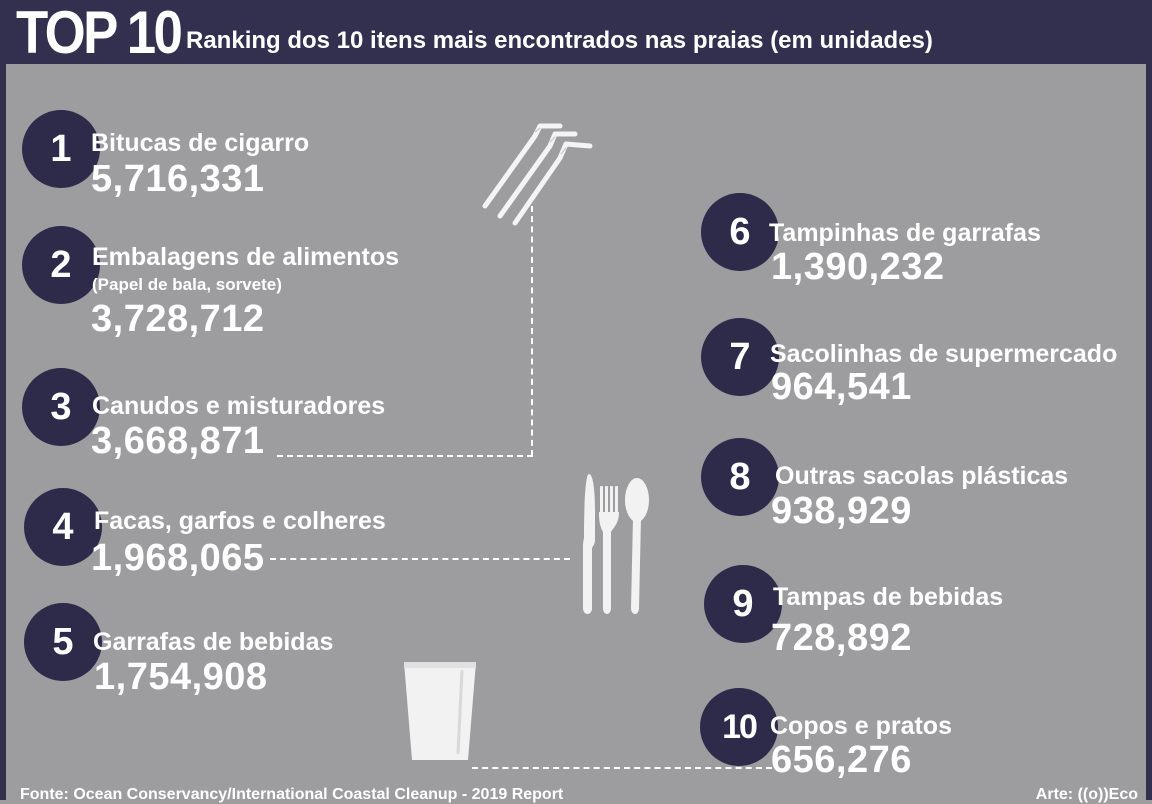 This screenshot has height=804, width=1152. I want to click on top10-title: TOP 10, so click(99, 33).